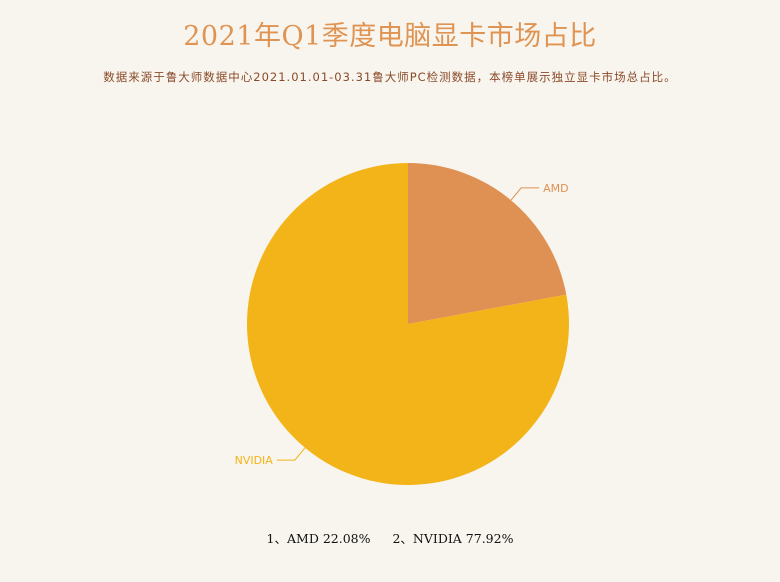 The image size is (780, 582). I want to click on leader-line-nvidia, so click(291, 454).